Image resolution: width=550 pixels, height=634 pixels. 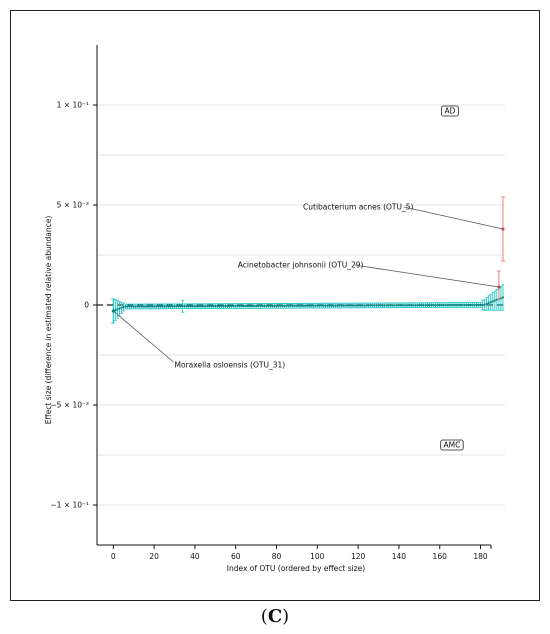 What do you see at coordinates (73, 105) in the screenshot?
I see `y-tick-label: 1 × 10⁻¹` at bounding box center [73, 105].